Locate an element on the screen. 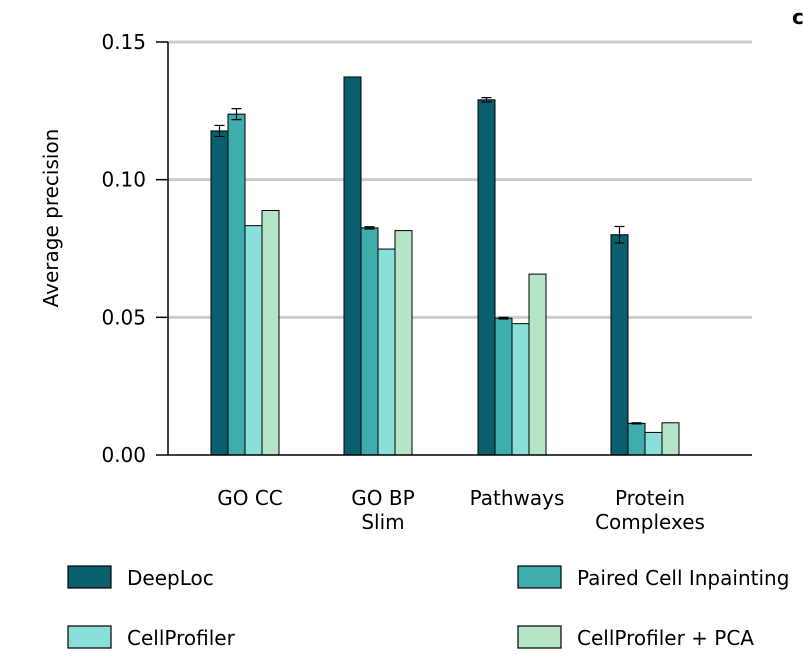 The width and height of the screenshot is (803, 666). legend-label: DeepLoc is located at coordinates (170, 578).